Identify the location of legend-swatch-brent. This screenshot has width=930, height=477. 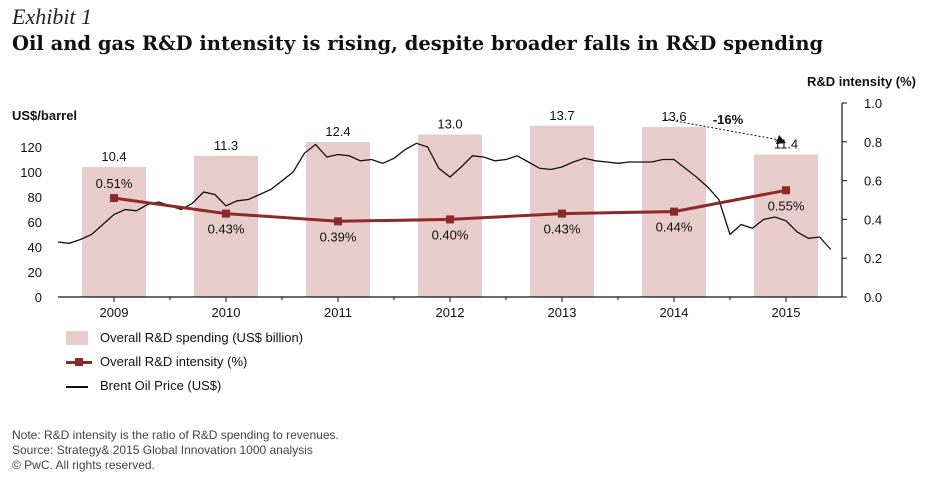
(77, 387).